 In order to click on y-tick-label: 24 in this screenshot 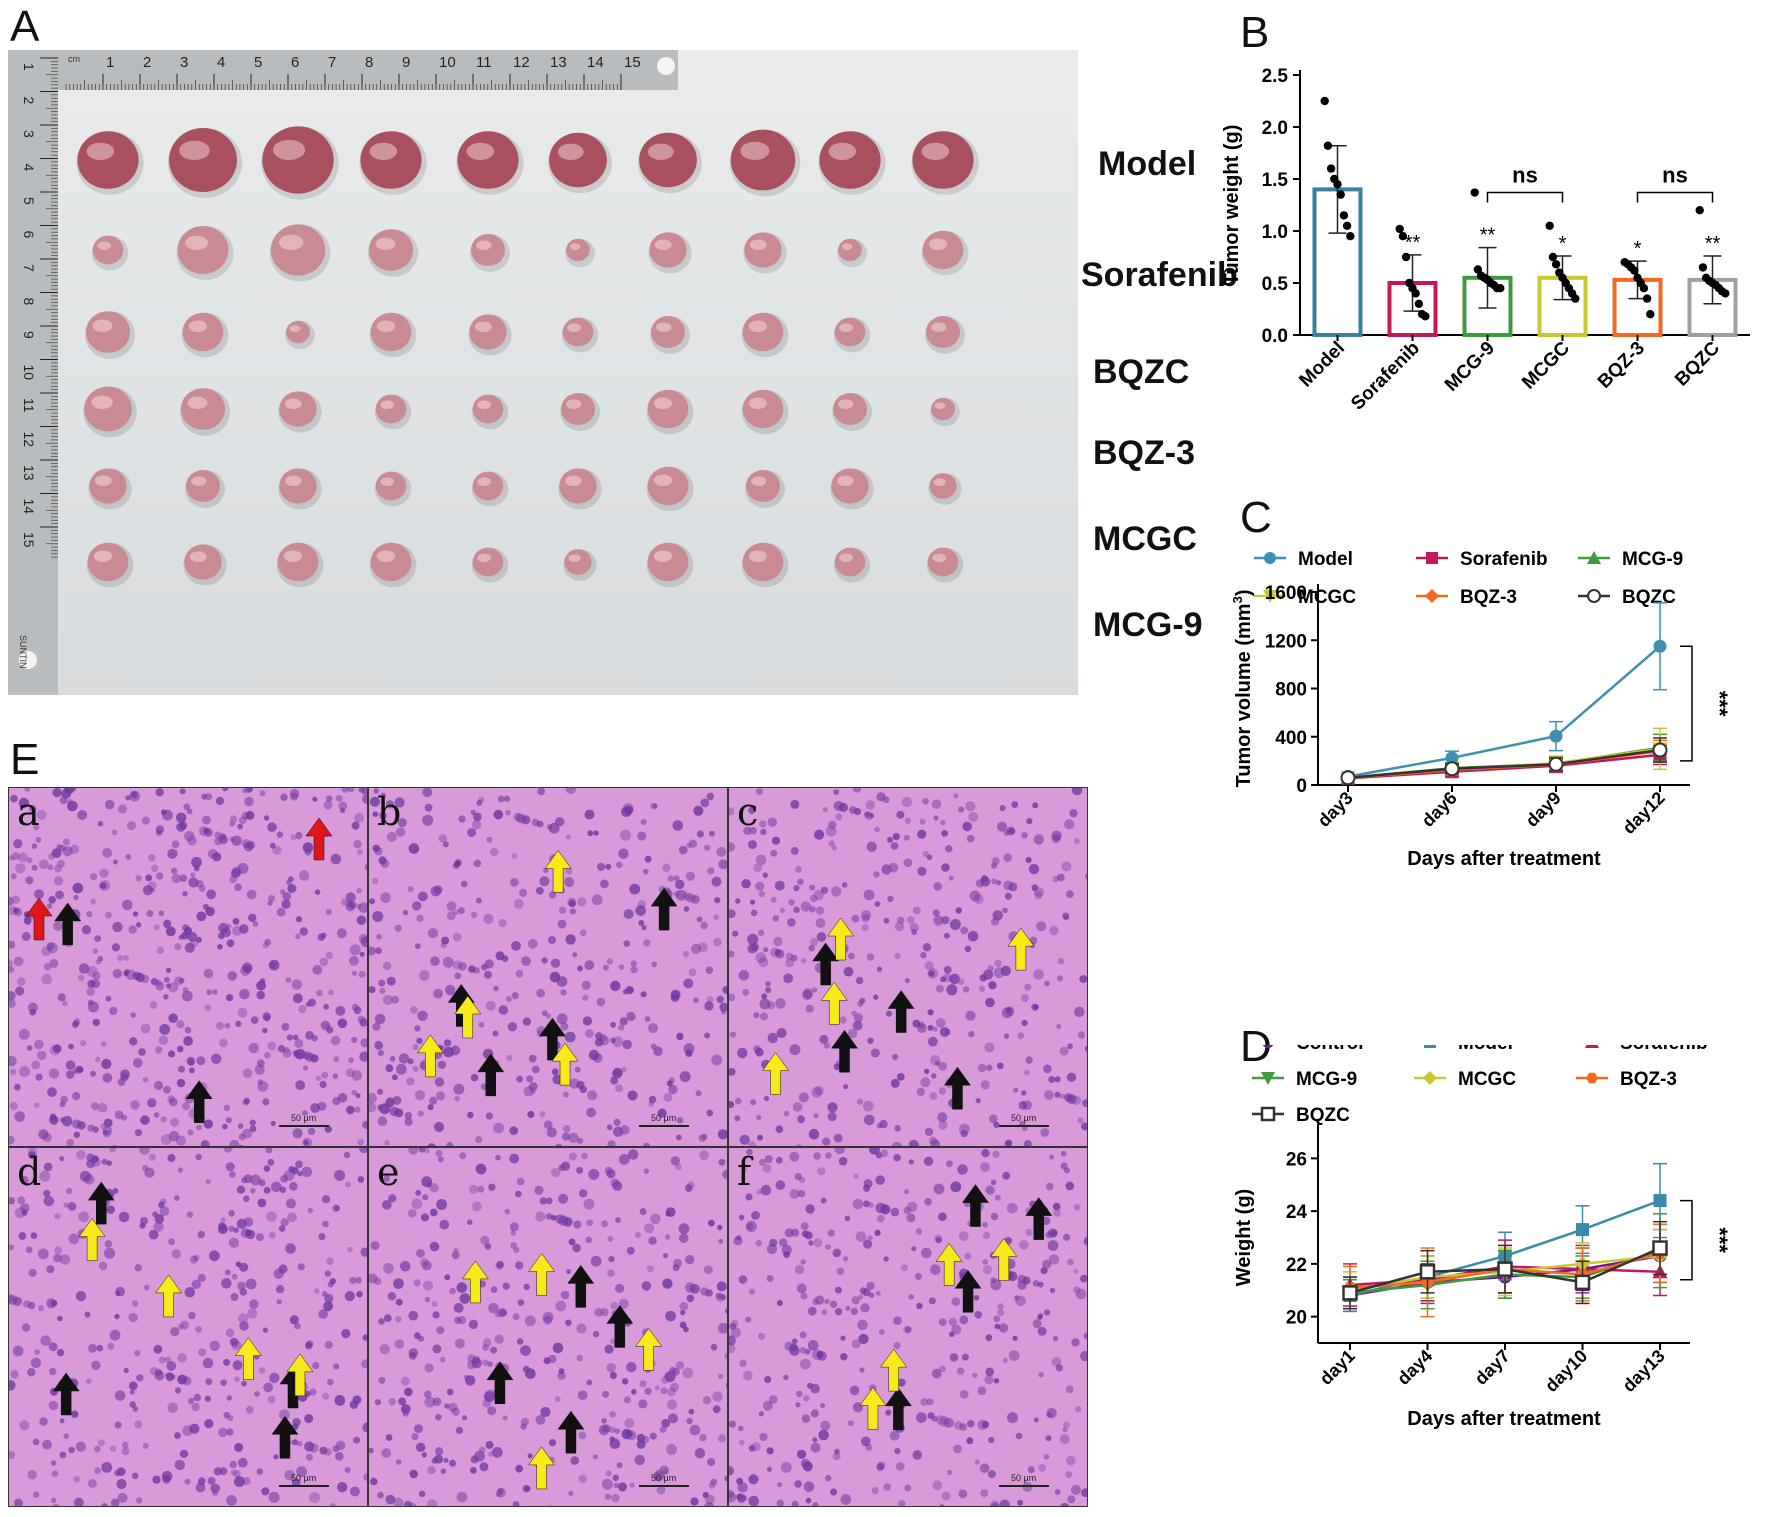, I will do `click(1297, 1212)`.